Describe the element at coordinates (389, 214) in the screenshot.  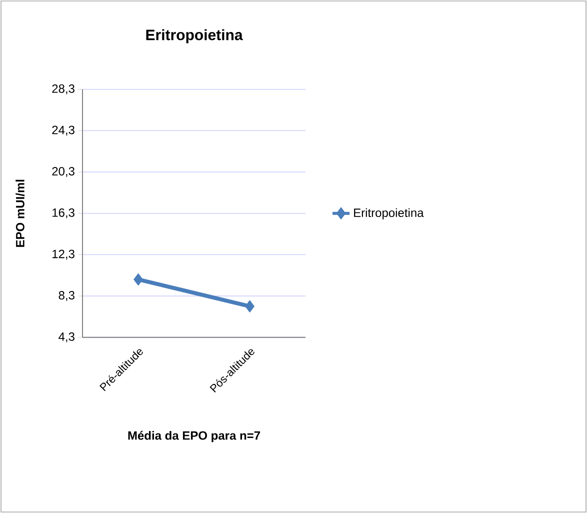
I see `legend-label: Eritropoietina` at that location.